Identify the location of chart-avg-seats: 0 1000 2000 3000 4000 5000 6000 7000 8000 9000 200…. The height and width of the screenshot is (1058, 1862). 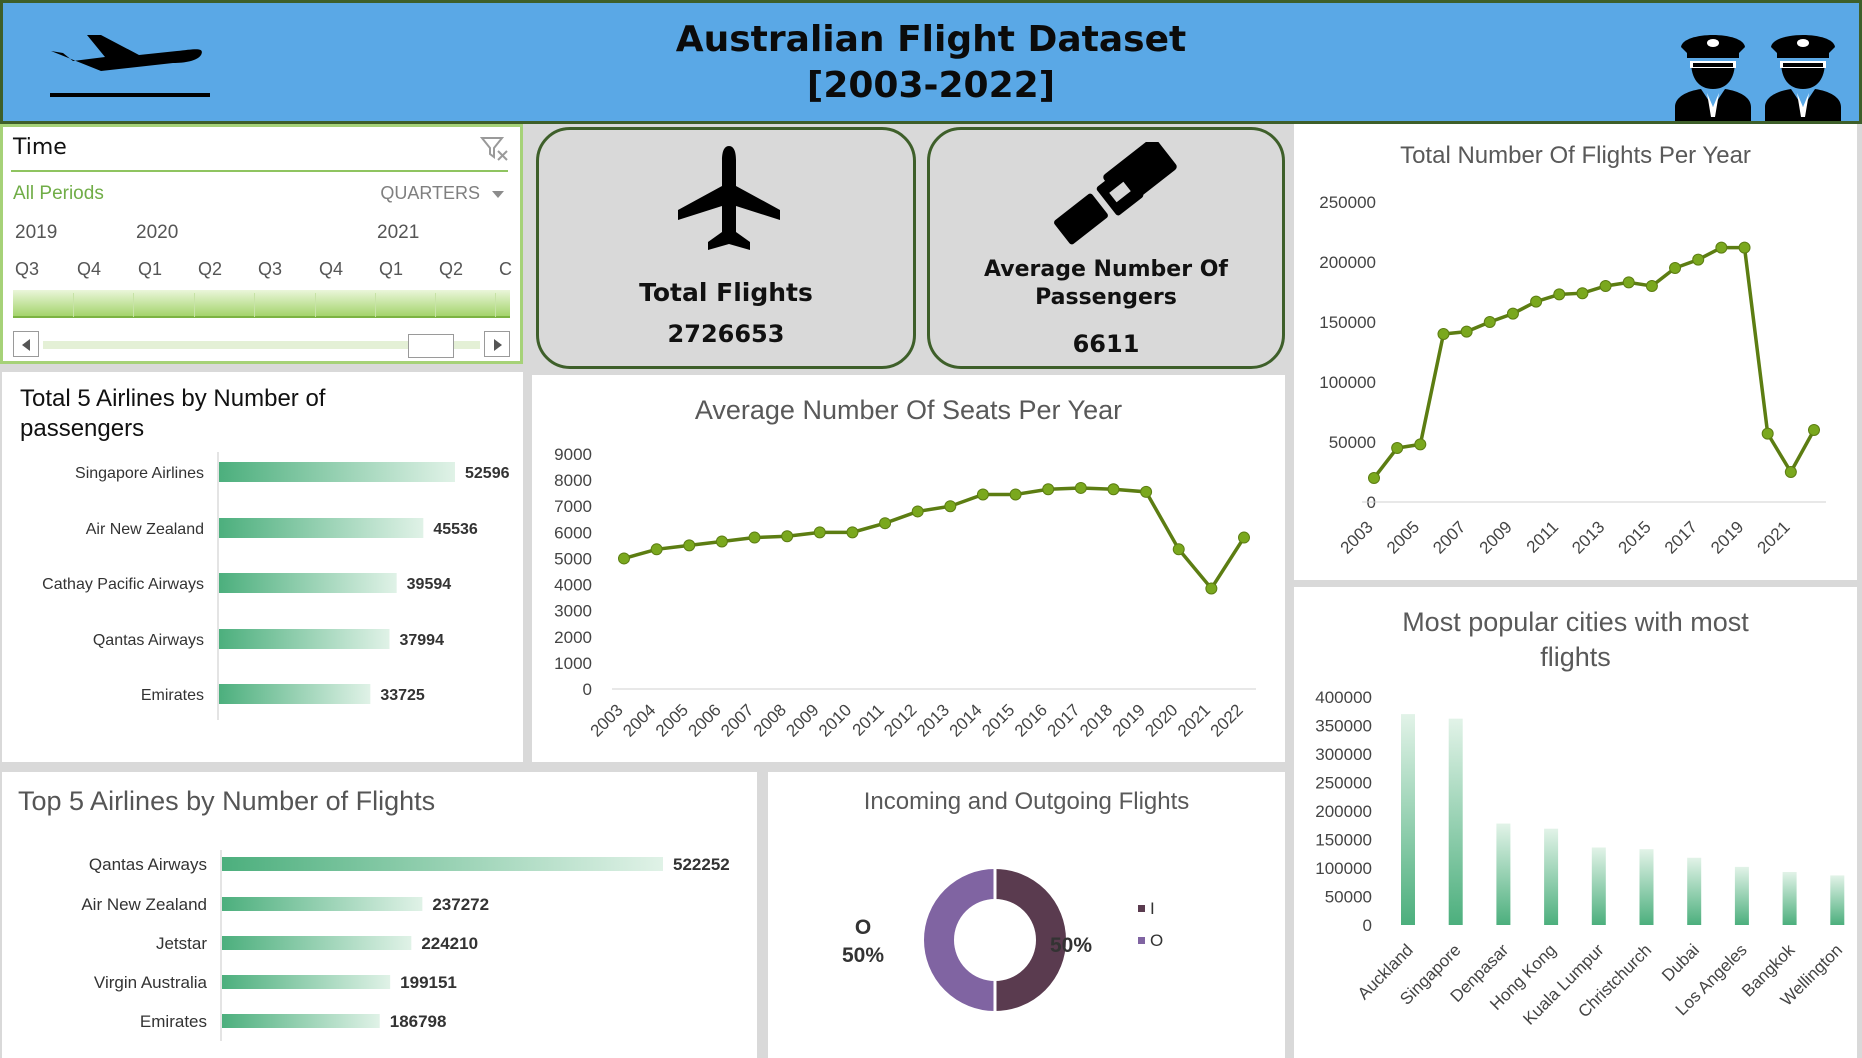
(905, 593).